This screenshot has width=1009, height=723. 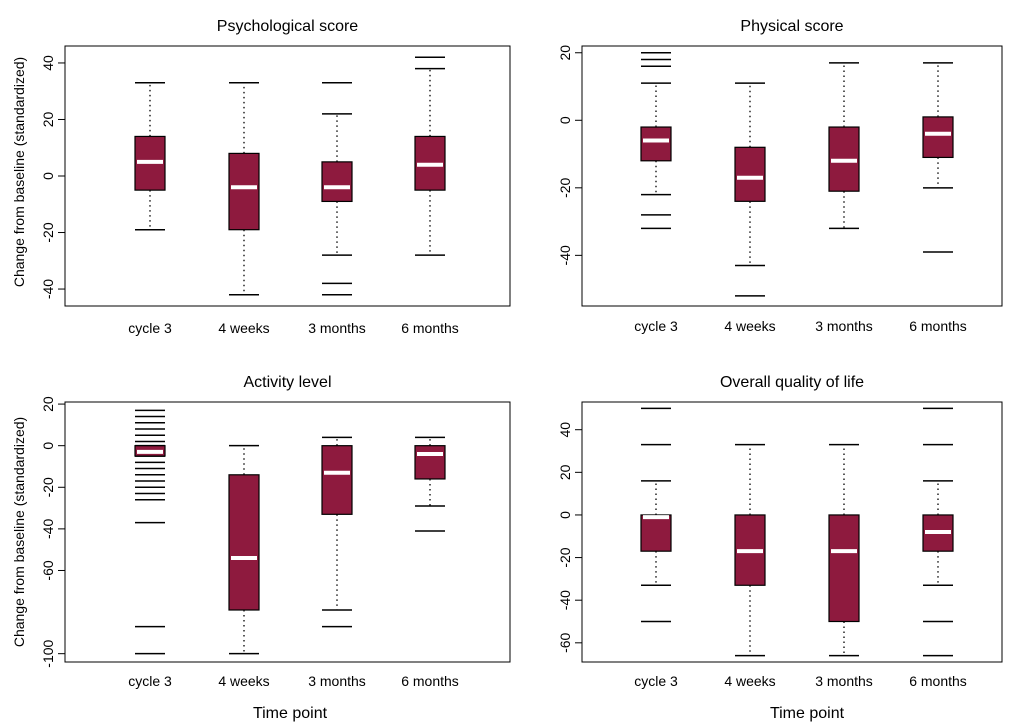 I want to click on y-tick-label: -100, so click(x=48, y=653).